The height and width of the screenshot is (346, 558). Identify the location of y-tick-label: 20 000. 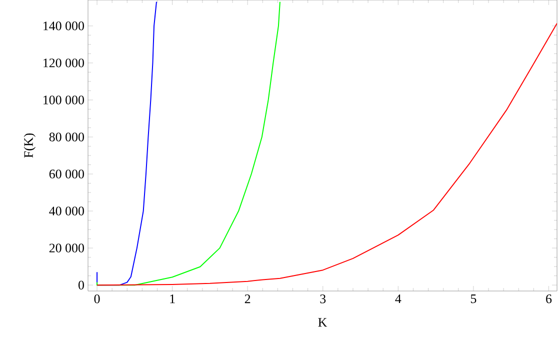
(66, 248).